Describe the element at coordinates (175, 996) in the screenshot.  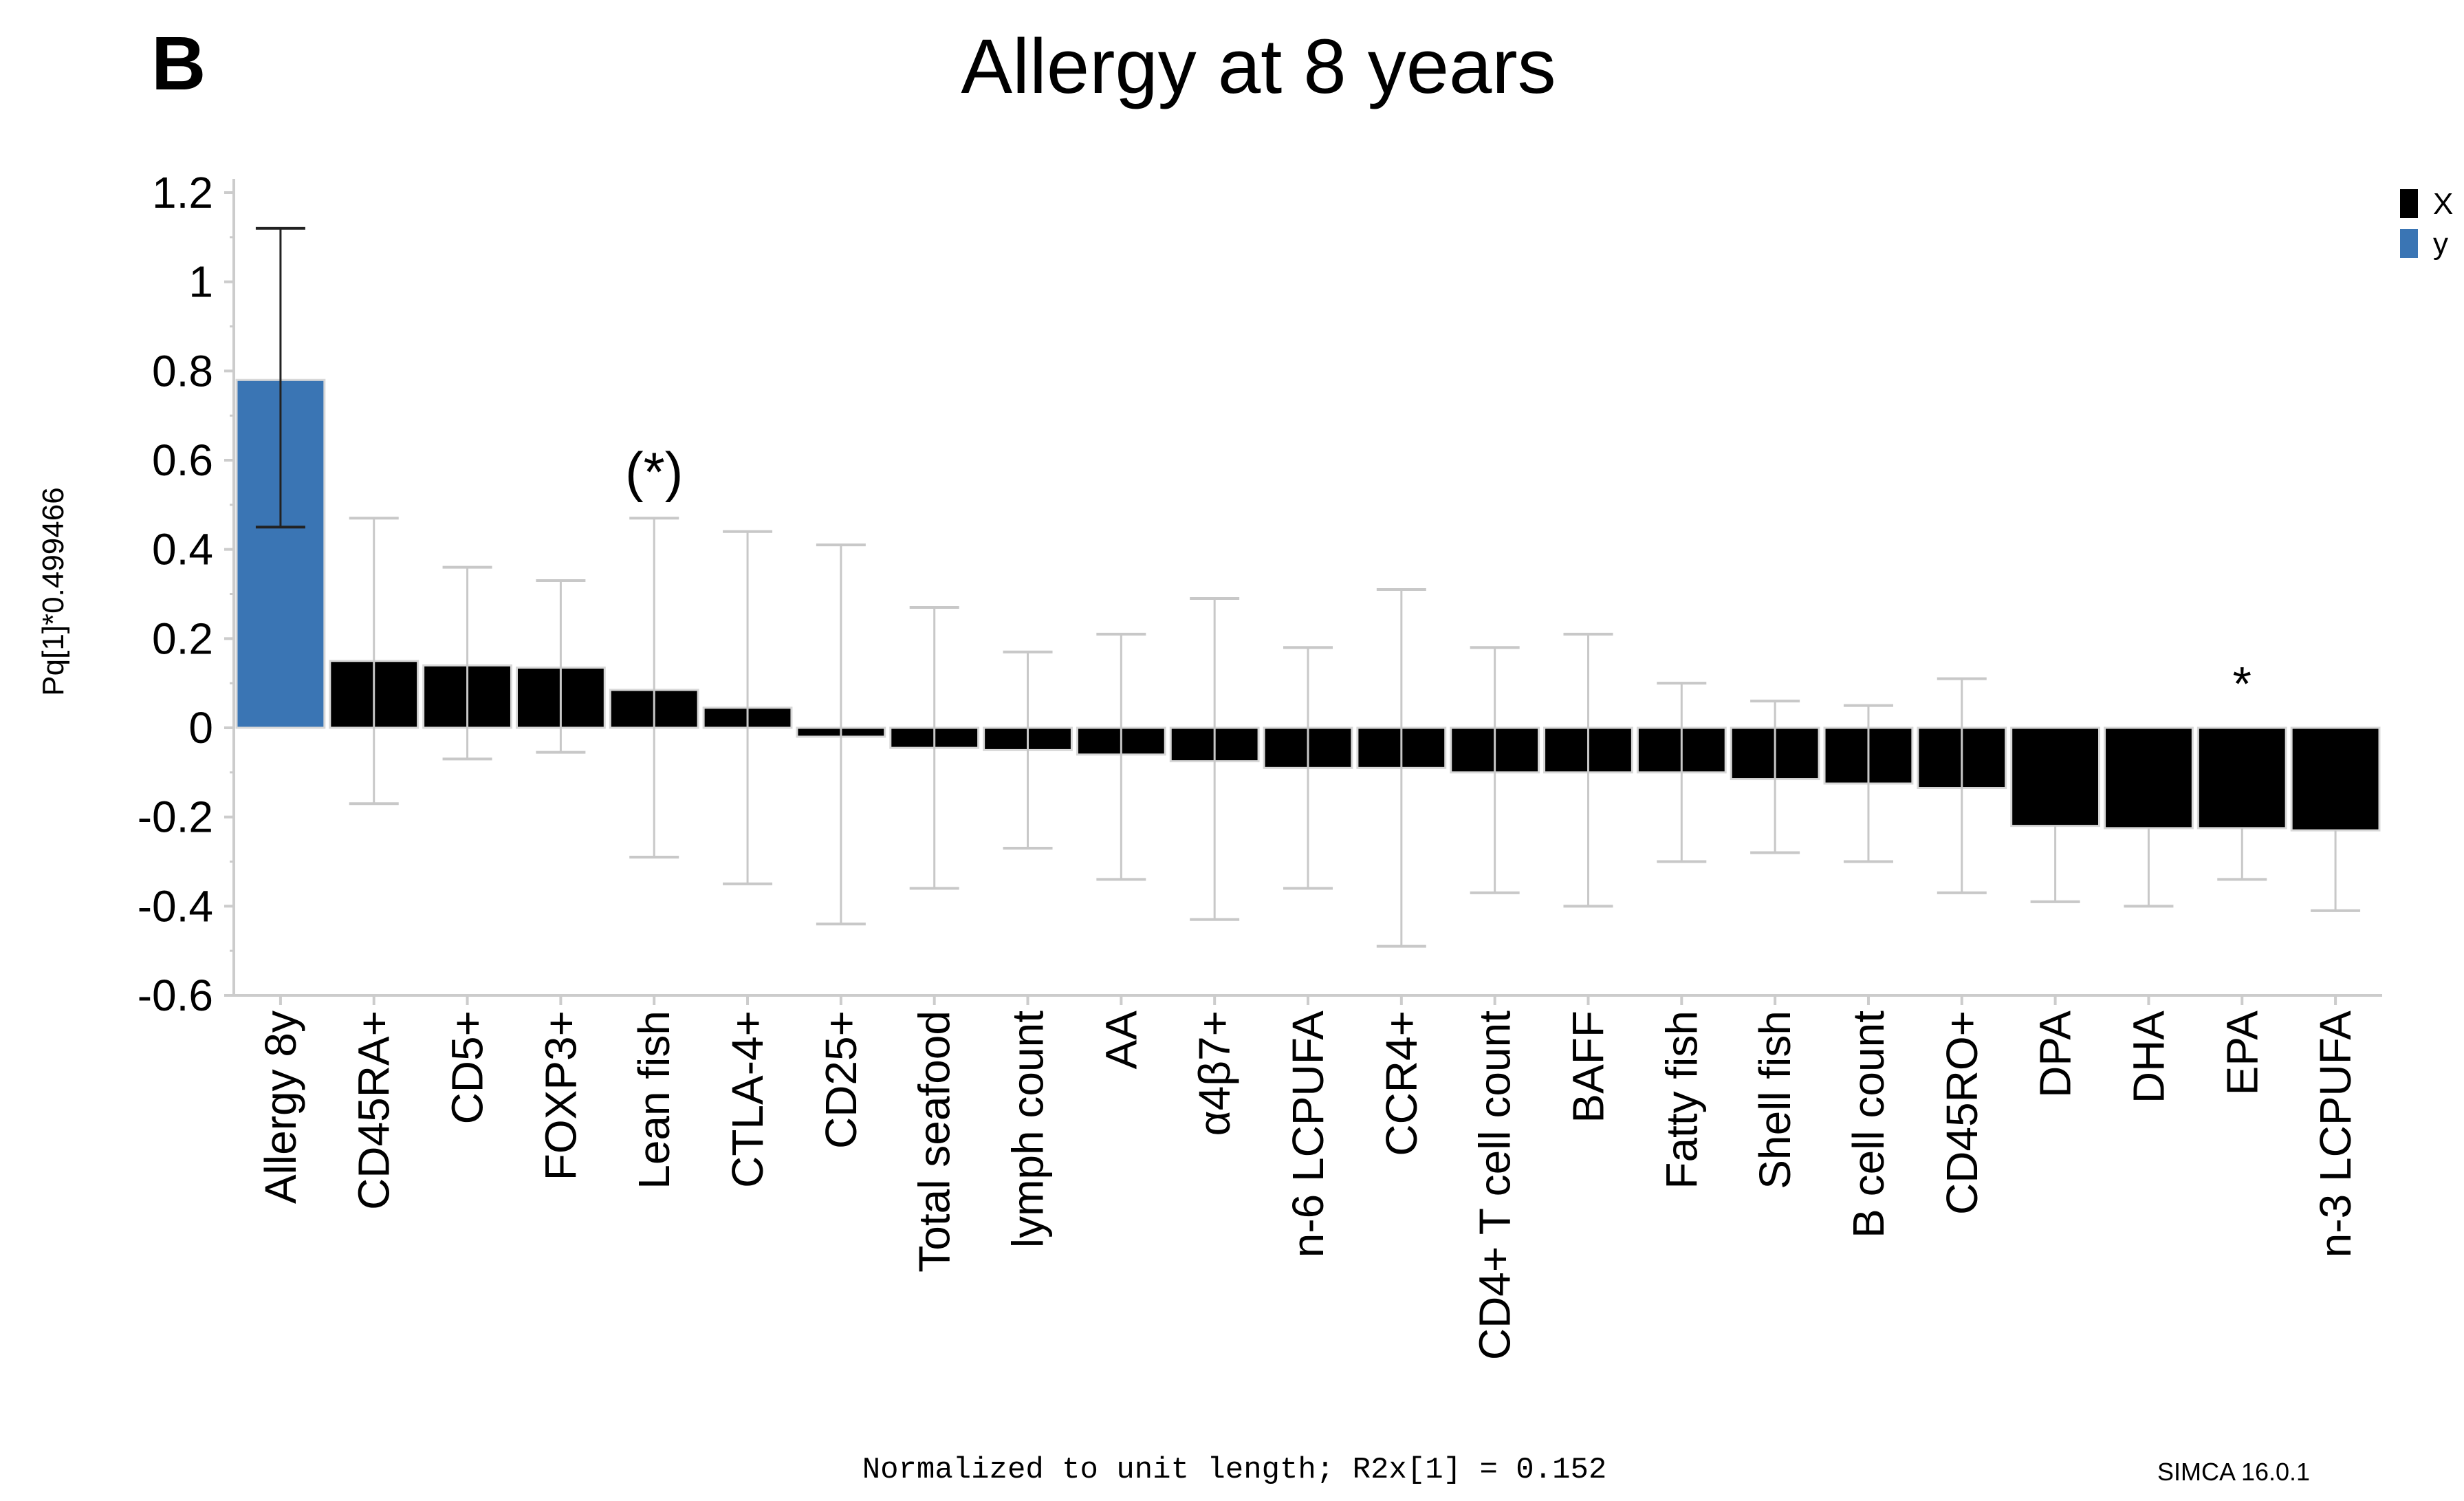
I see `y-tick-label: -0.6` at that location.